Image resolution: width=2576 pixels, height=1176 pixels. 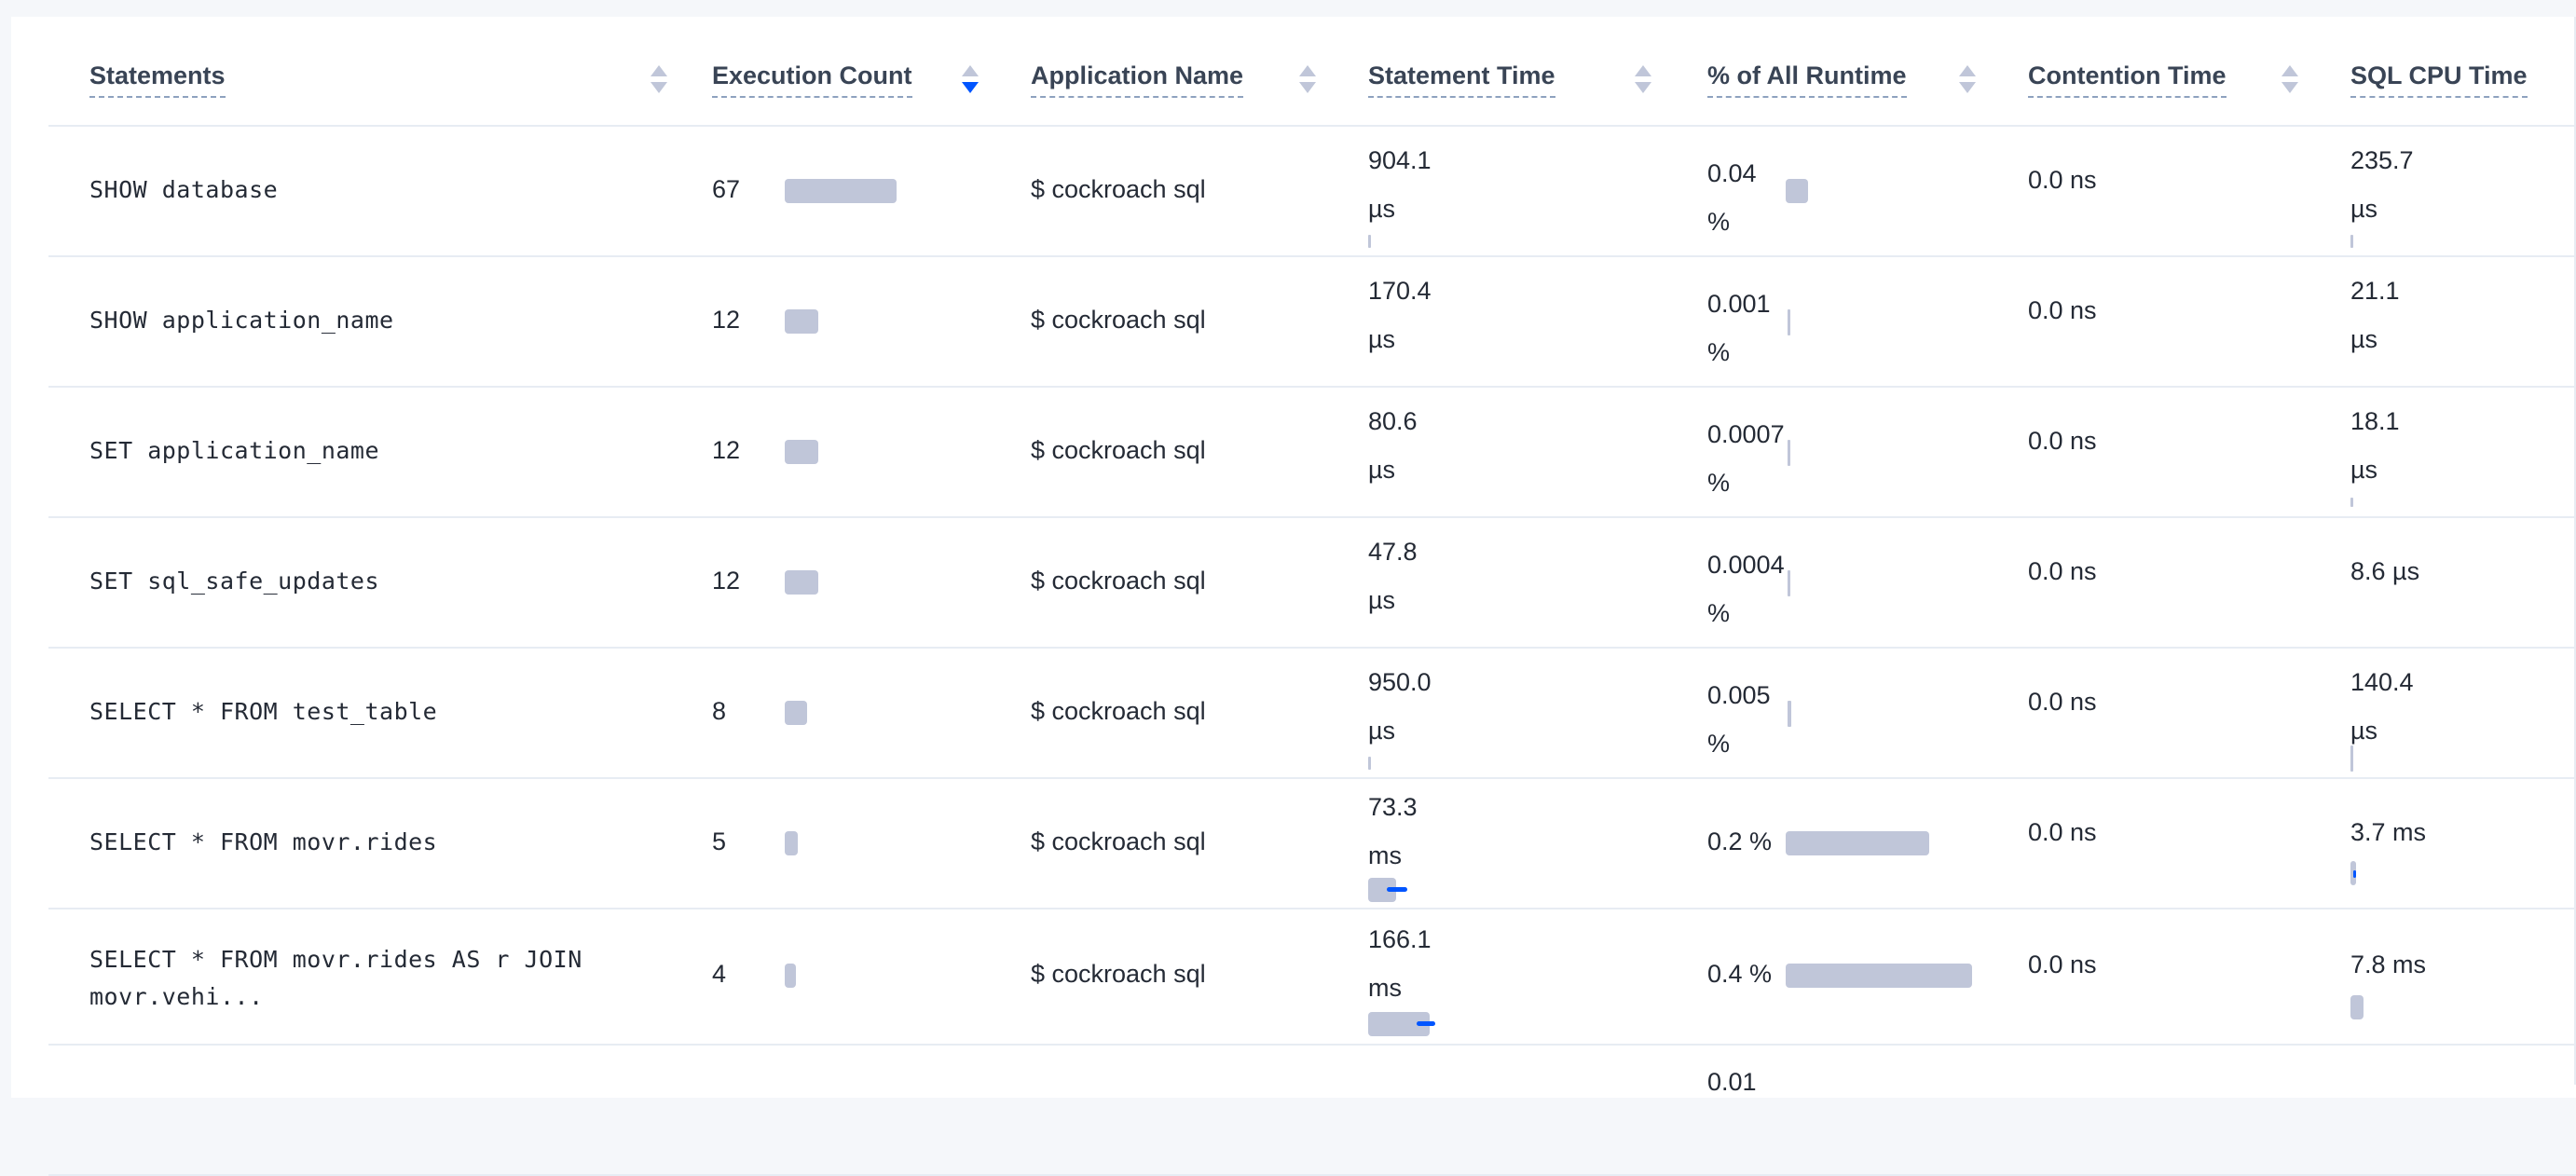 I want to click on table-row: 0.01, so click(x=1312, y=1111).